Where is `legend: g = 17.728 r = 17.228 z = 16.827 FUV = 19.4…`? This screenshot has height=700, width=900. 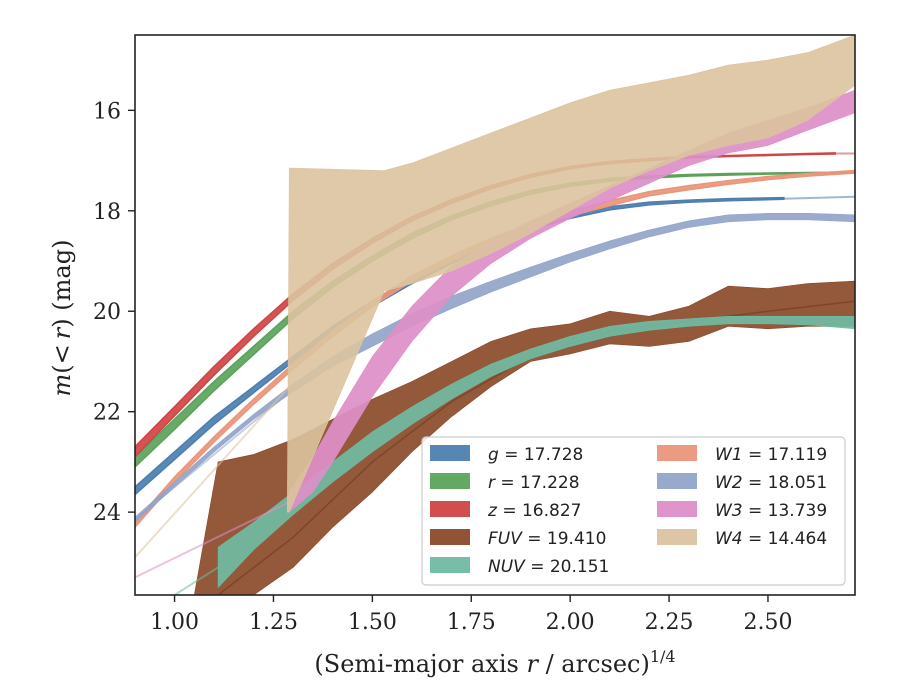
legend: g = 17.728 r = 17.228 z = 16.827 FUV = 19.4… is located at coordinates (633, 511).